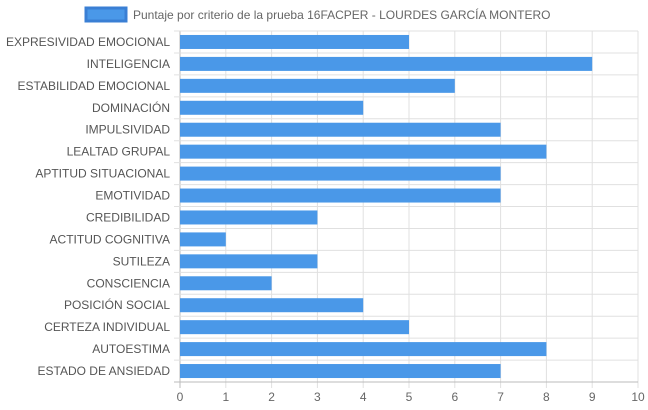 This screenshot has width=648, height=410. What do you see at coordinates (546, 397) in the screenshot?
I see `x-tick-label: 8` at bounding box center [546, 397].